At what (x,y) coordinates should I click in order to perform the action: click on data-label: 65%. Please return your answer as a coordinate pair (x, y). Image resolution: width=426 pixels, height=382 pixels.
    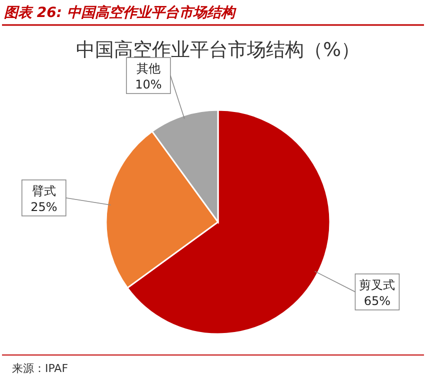
    Looking at the image, I should click on (377, 301).